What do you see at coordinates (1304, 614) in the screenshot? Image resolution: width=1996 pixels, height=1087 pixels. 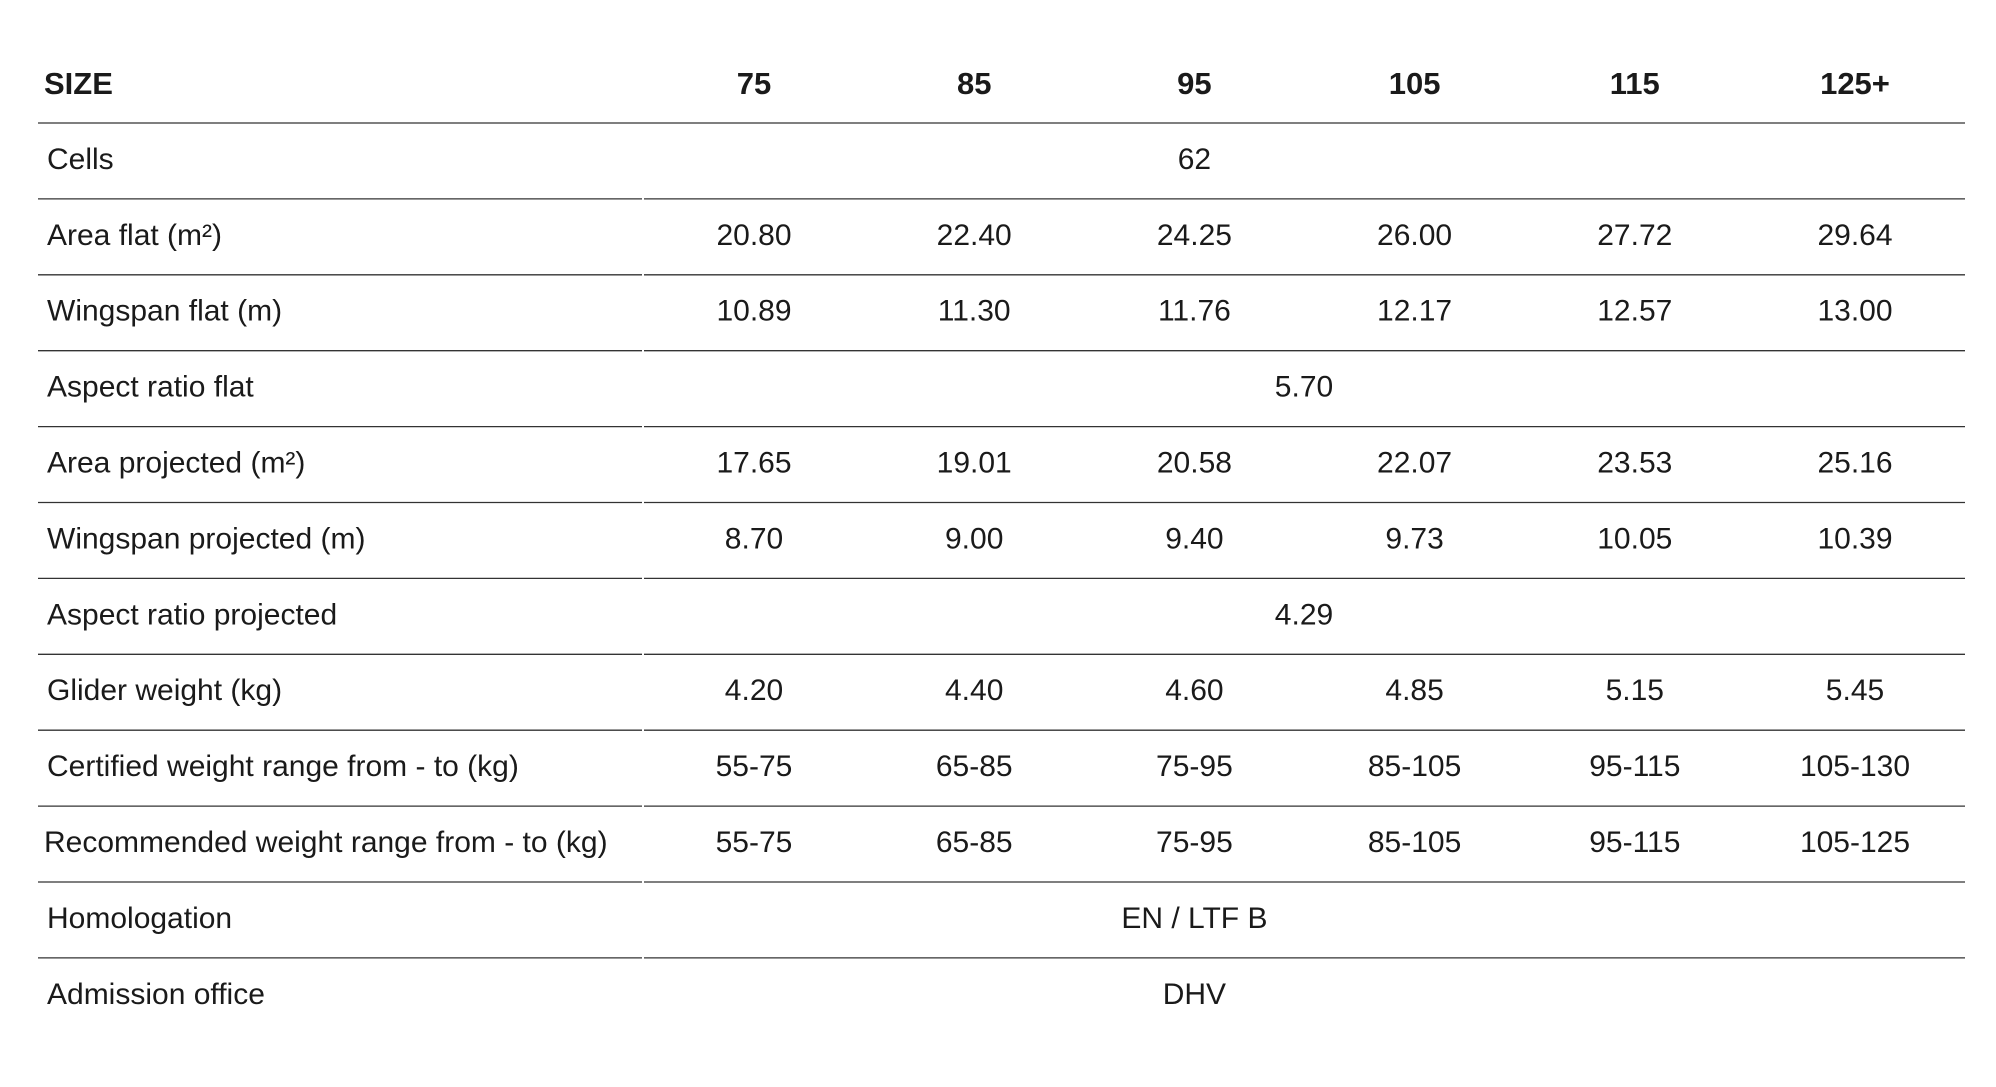 I see `cell-value: 4.29` at bounding box center [1304, 614].